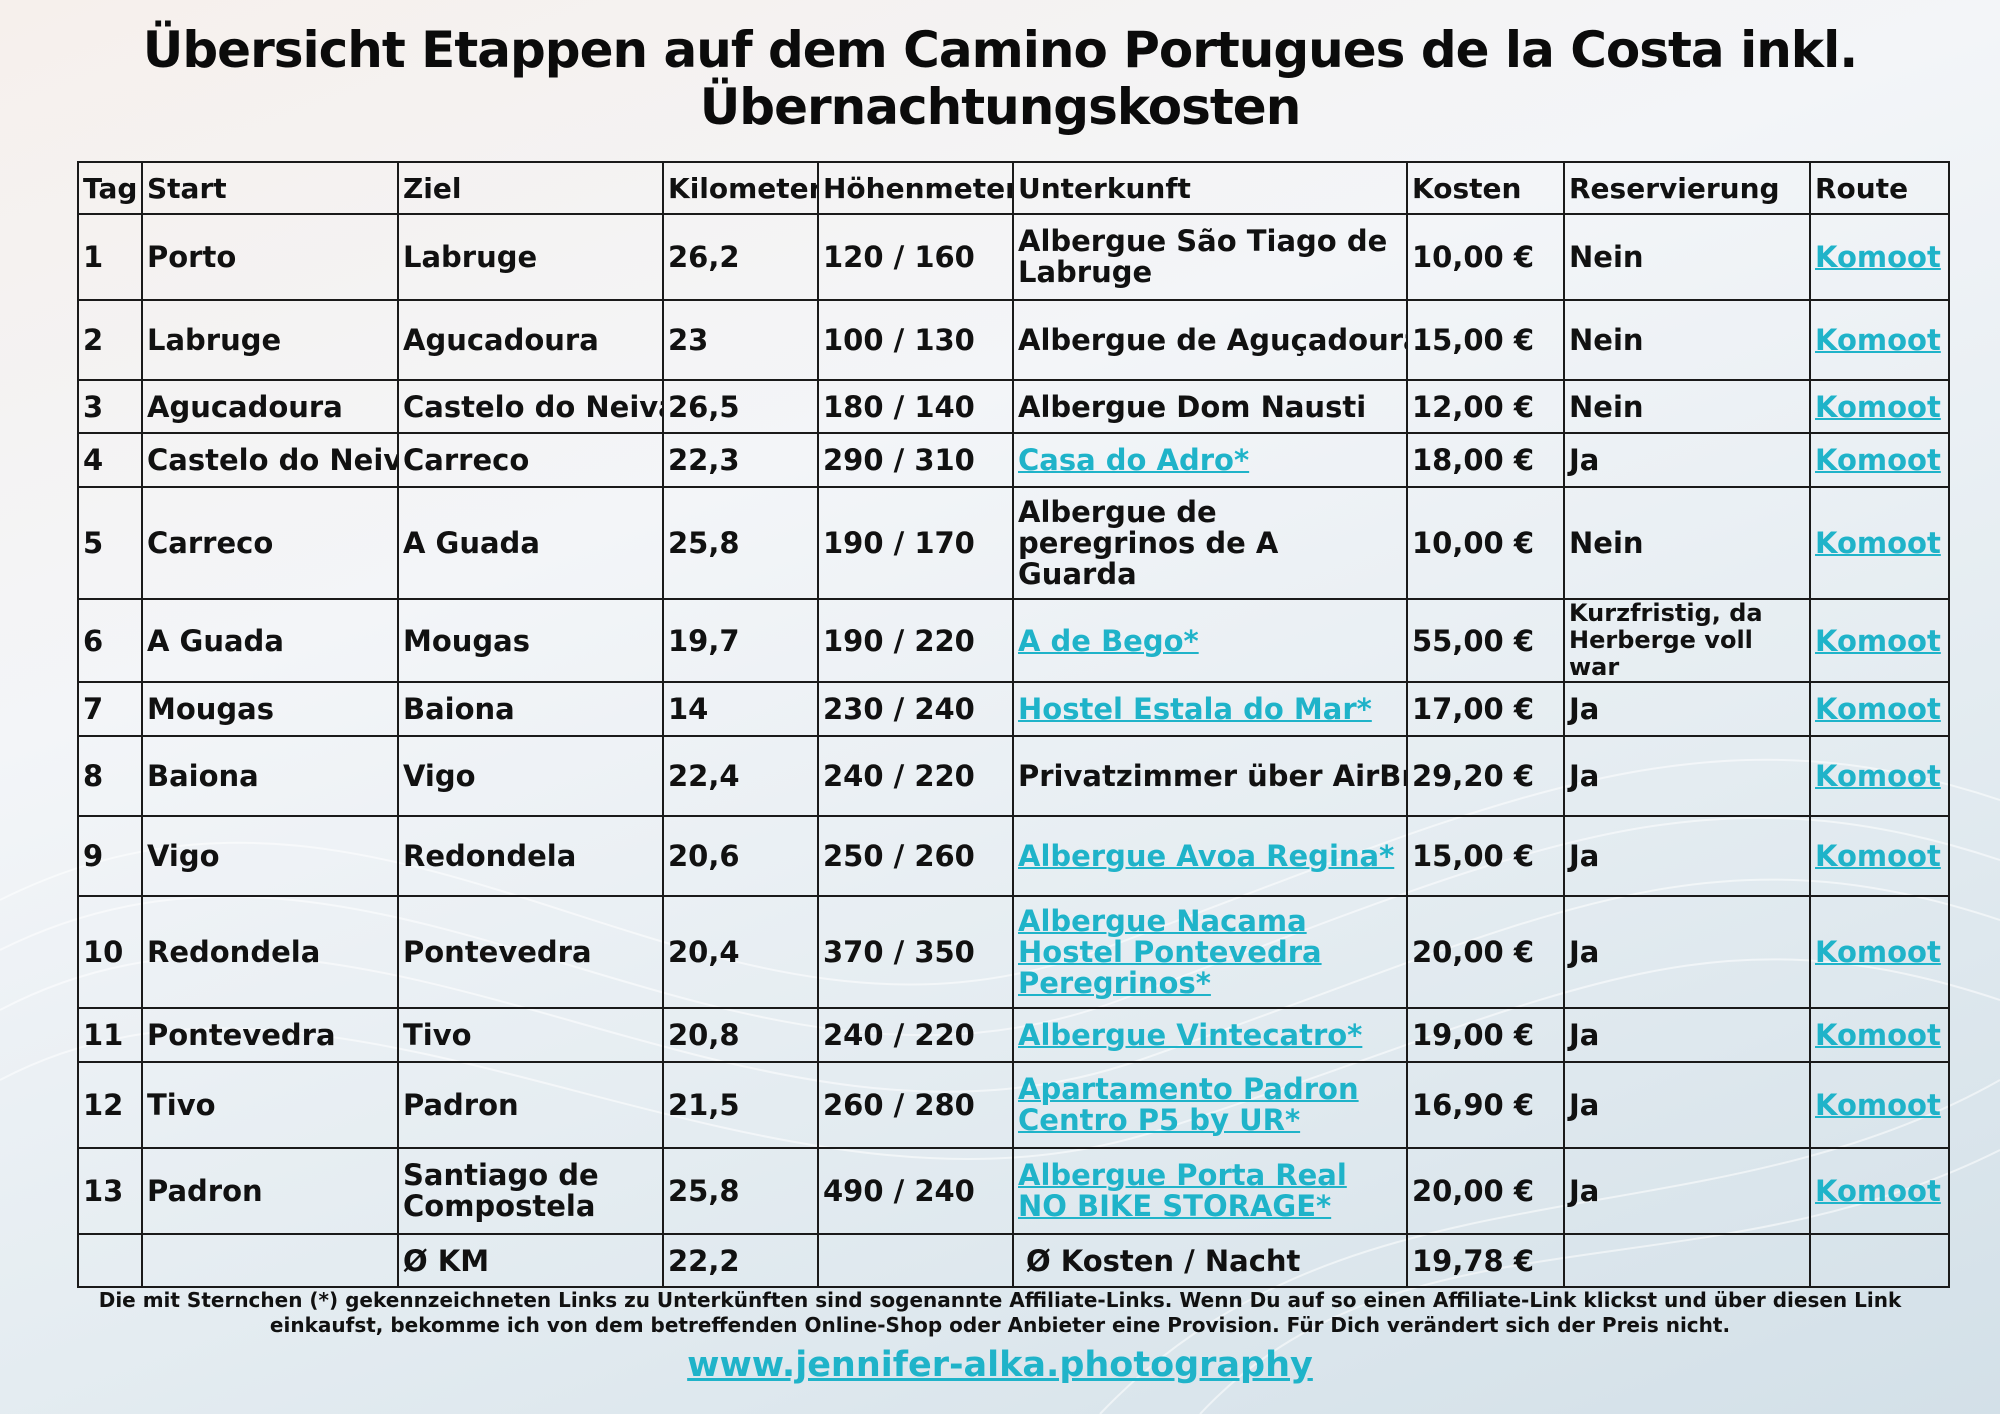 The width and height of the screenshot is (2000, 1414). Describe the element at coordinates (1190, 1035) in the screenshot. I see `accommodation-link: Albergue Vintecatro*` at that location.